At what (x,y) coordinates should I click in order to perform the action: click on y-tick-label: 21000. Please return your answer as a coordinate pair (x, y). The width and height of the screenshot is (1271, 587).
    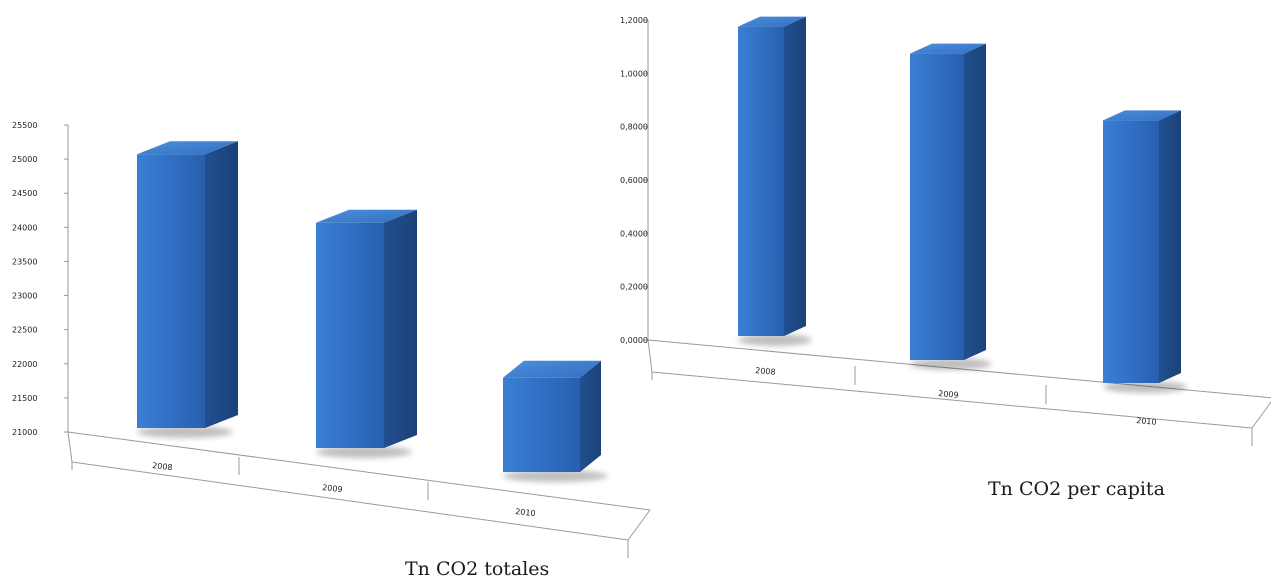
    Looking at the image, I should click on (24, 432).